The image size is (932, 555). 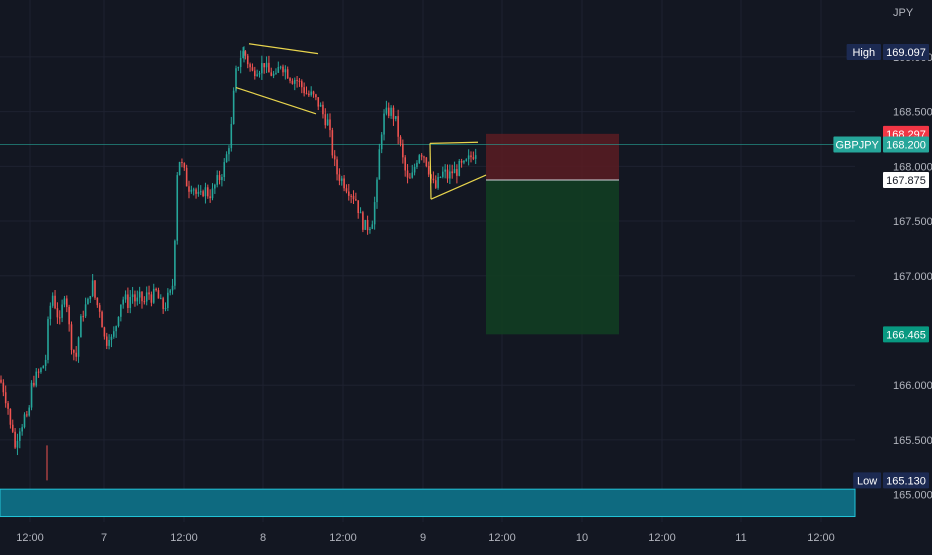 I want to click on low-label-tag-bg, so click(x=867, y=480).